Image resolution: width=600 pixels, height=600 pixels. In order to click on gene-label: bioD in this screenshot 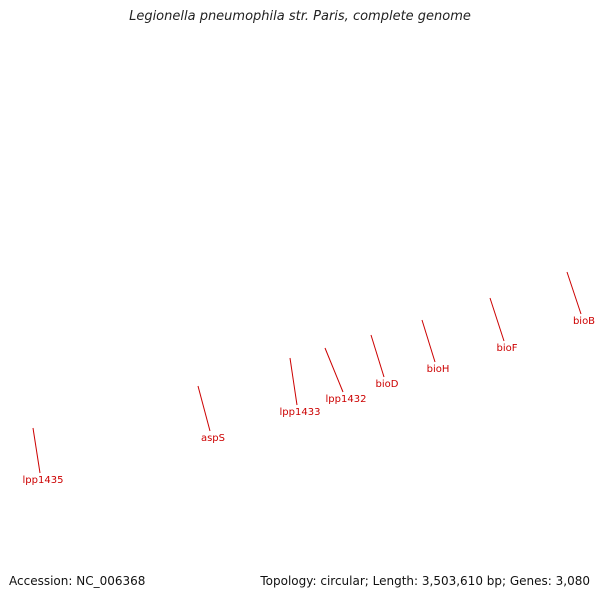, I will do `click(387, 384)`.